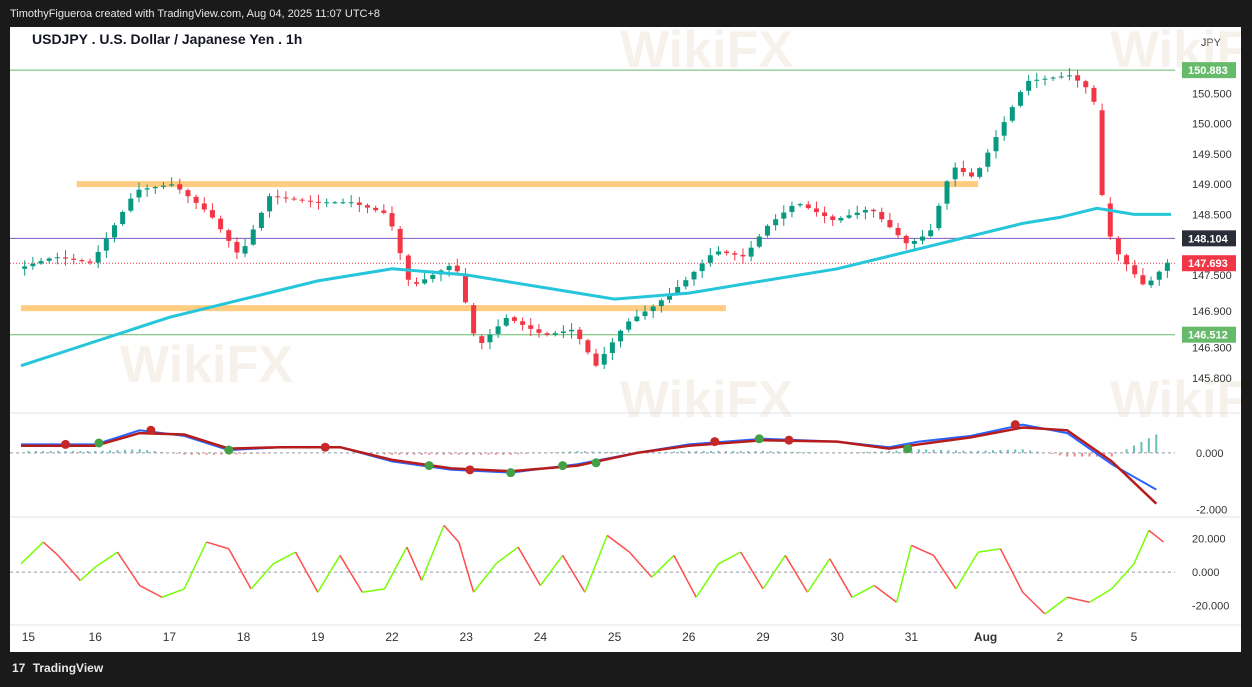 Image resolution: width=1252 pixels, height=687 pixels. Describe the element at coordinates (57, 668) in the screenshot. I see `tradingview-footer: 17 TradingView` at that location.